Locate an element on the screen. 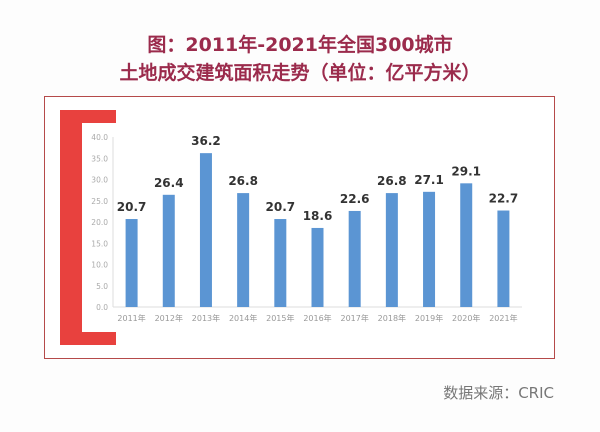  bar-2013年 is located at coordinates (205, 230).